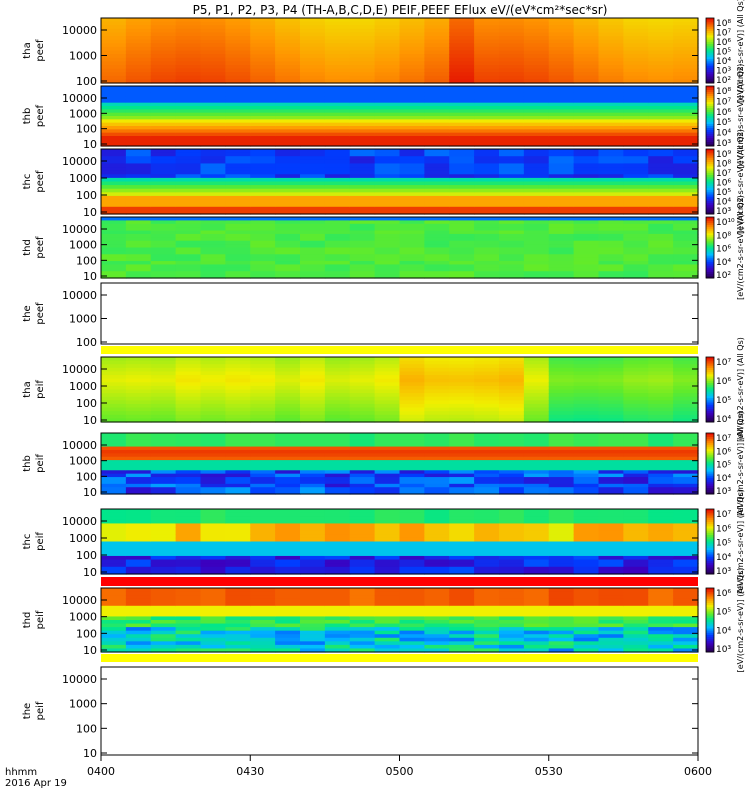 This screenshot has height=804, width=750. What do you see at coordinates (83, 319) in the screenshot?
I see `y-tick-label: 1000` at bounding box center [83, 319].